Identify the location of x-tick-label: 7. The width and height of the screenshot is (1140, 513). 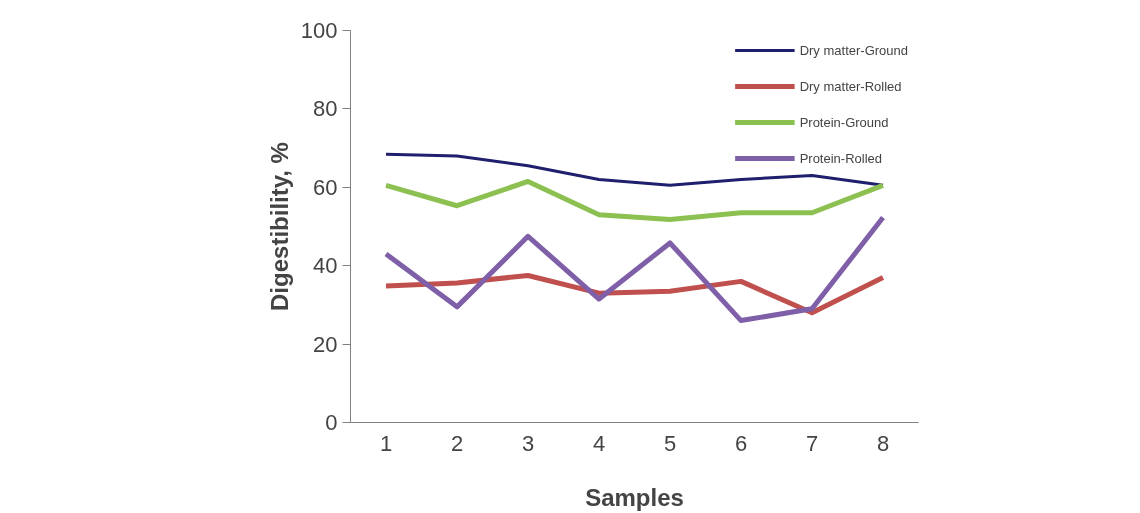
(812, 443).